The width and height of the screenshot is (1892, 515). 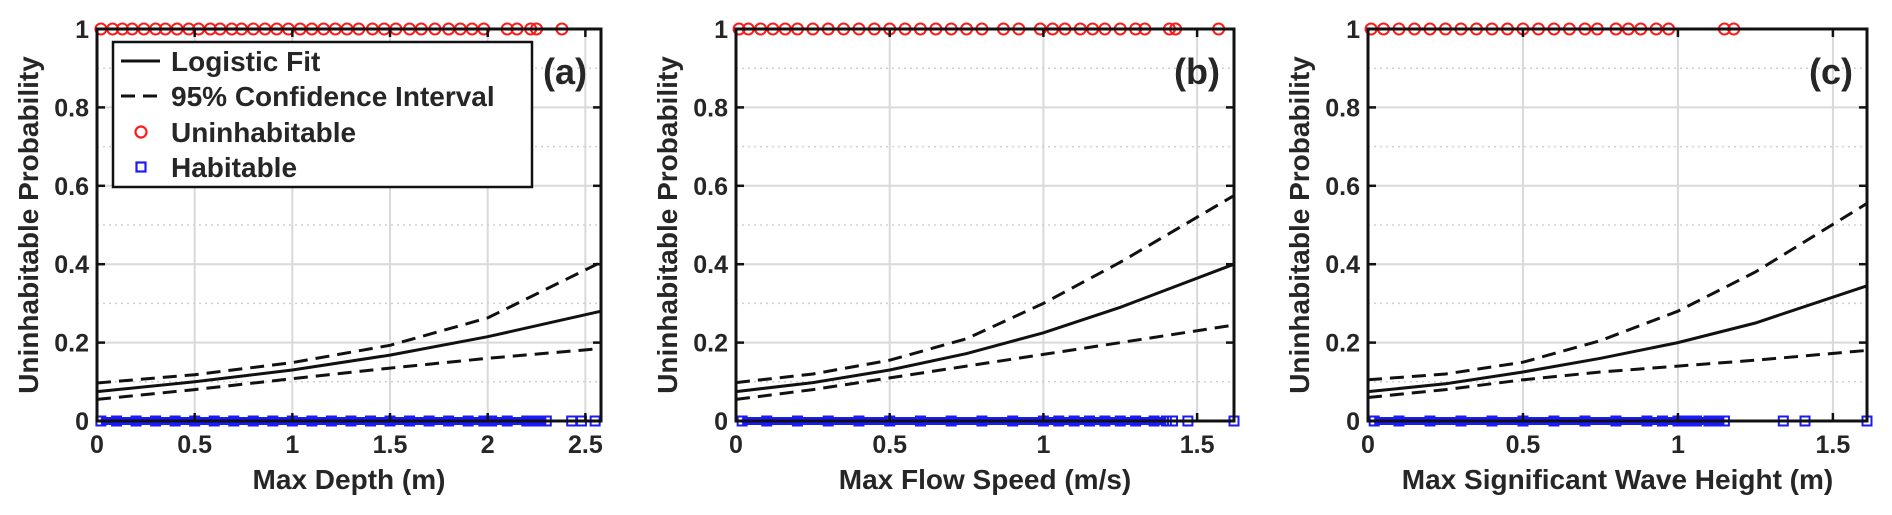 I want to click on panel-label: (b), so click(x=1197, y=71).